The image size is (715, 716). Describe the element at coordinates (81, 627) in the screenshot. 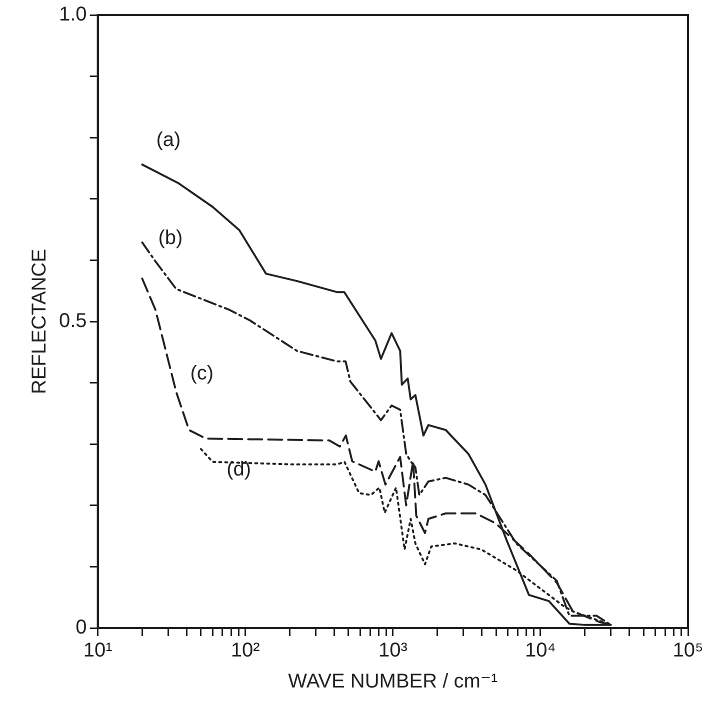

I see `y-tick-label: 0` at that location.